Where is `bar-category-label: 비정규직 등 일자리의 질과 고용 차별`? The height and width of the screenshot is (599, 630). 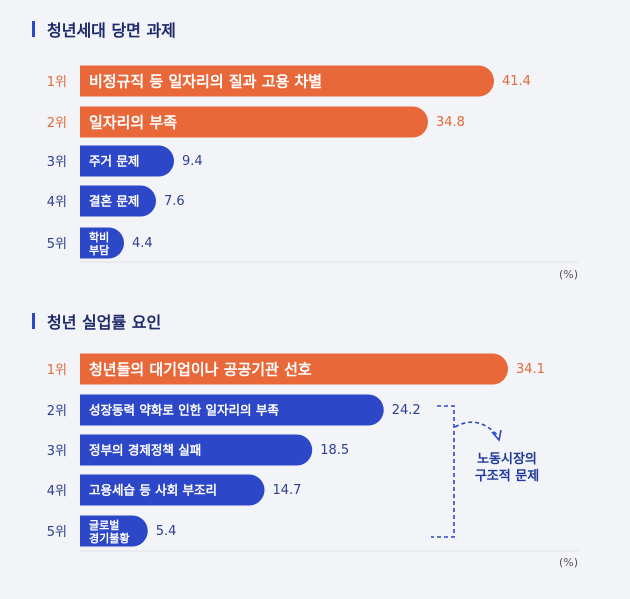
bar-category-label: 비정규직 등 일자리의 질과 고용 차별 is located at coordinates (205, 81).